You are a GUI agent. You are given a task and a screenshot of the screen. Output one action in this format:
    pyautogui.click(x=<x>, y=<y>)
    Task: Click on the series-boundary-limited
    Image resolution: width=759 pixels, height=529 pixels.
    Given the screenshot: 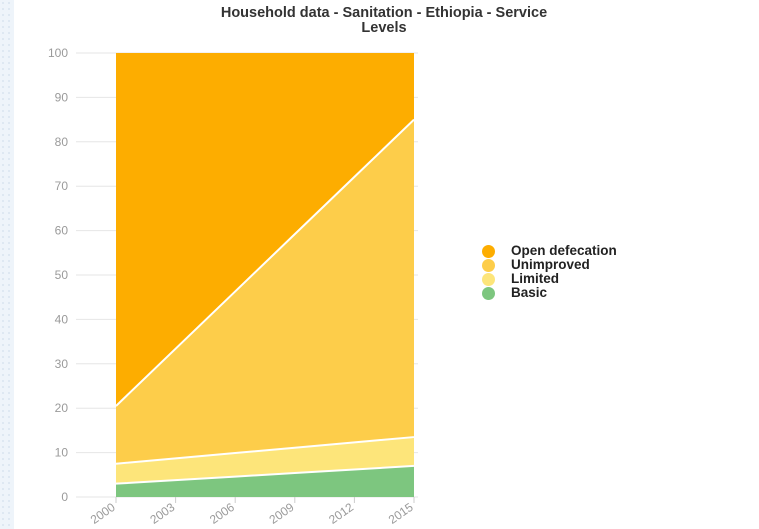 What is the action you would take?
    pyautogui.click(x=265, y=450)
    